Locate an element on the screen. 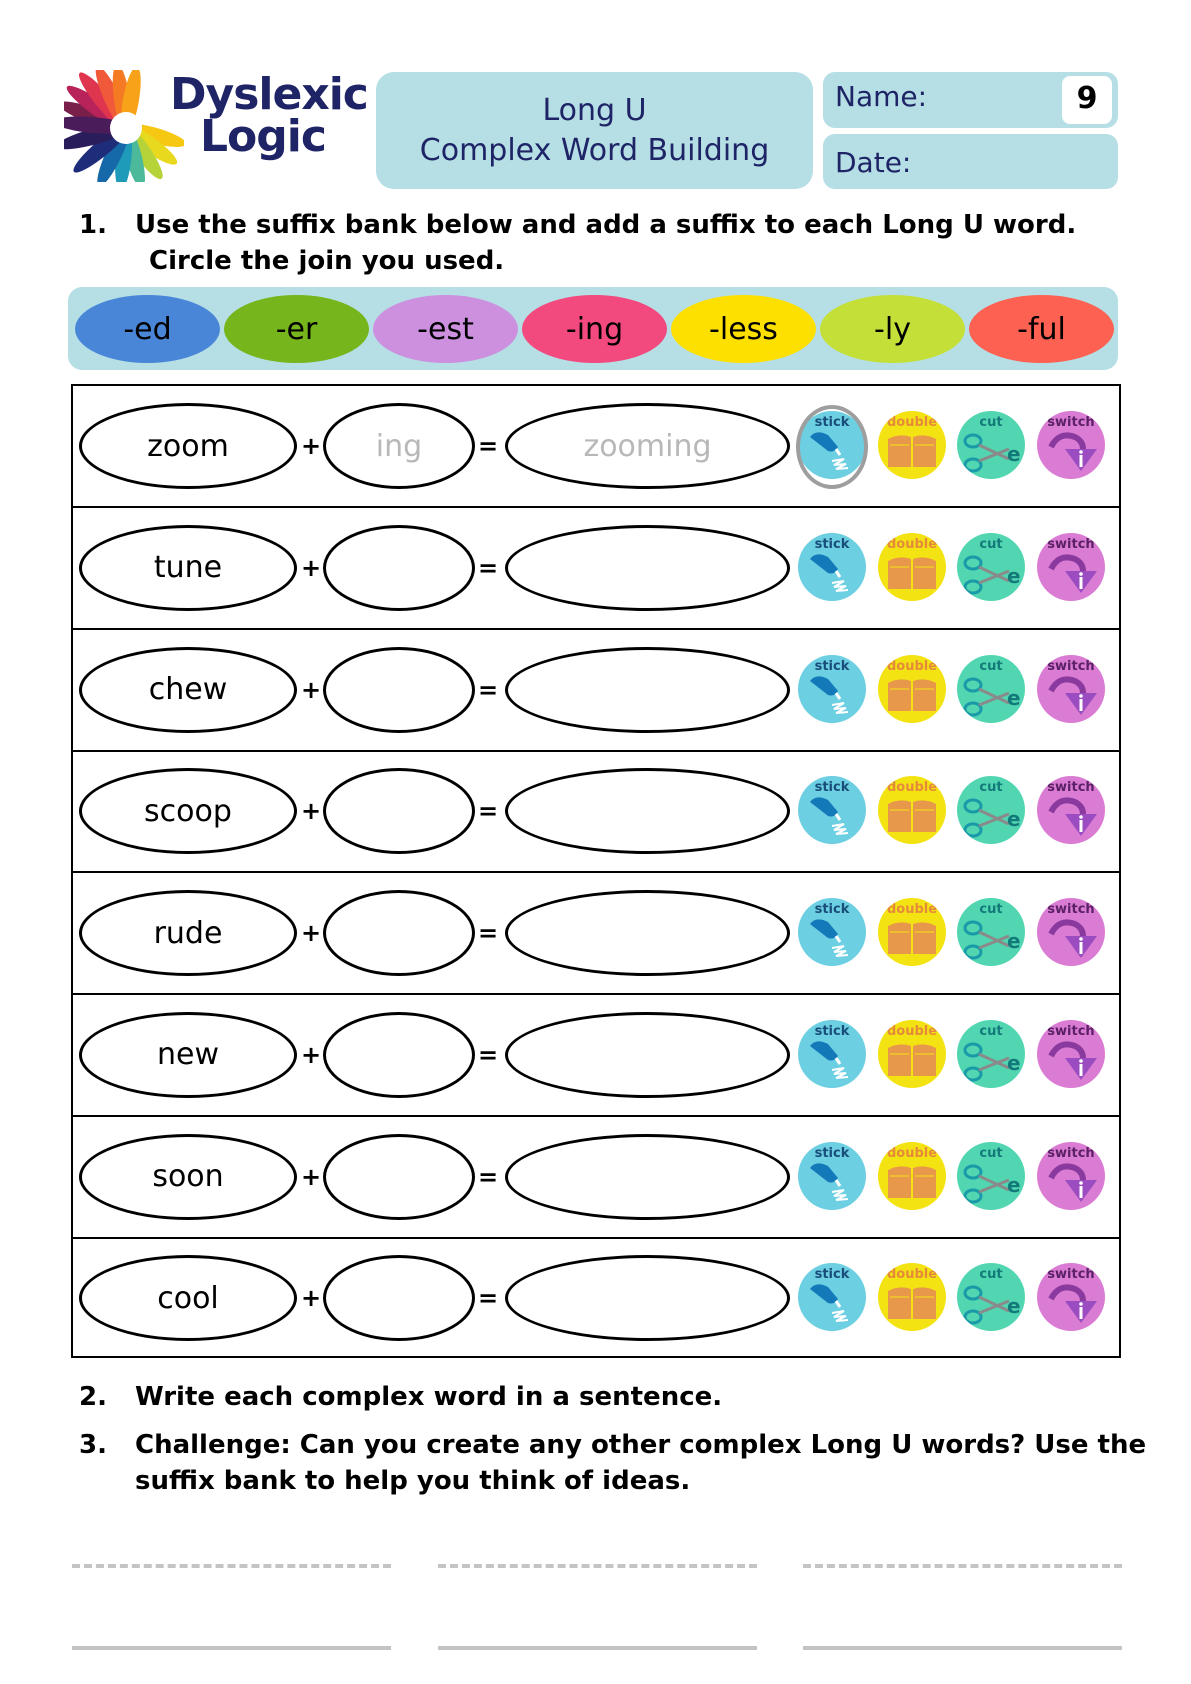 Image resolution: width=1191 pixels, height=1684 pixels. base-word: scoop is located at coordinates (188, 811).